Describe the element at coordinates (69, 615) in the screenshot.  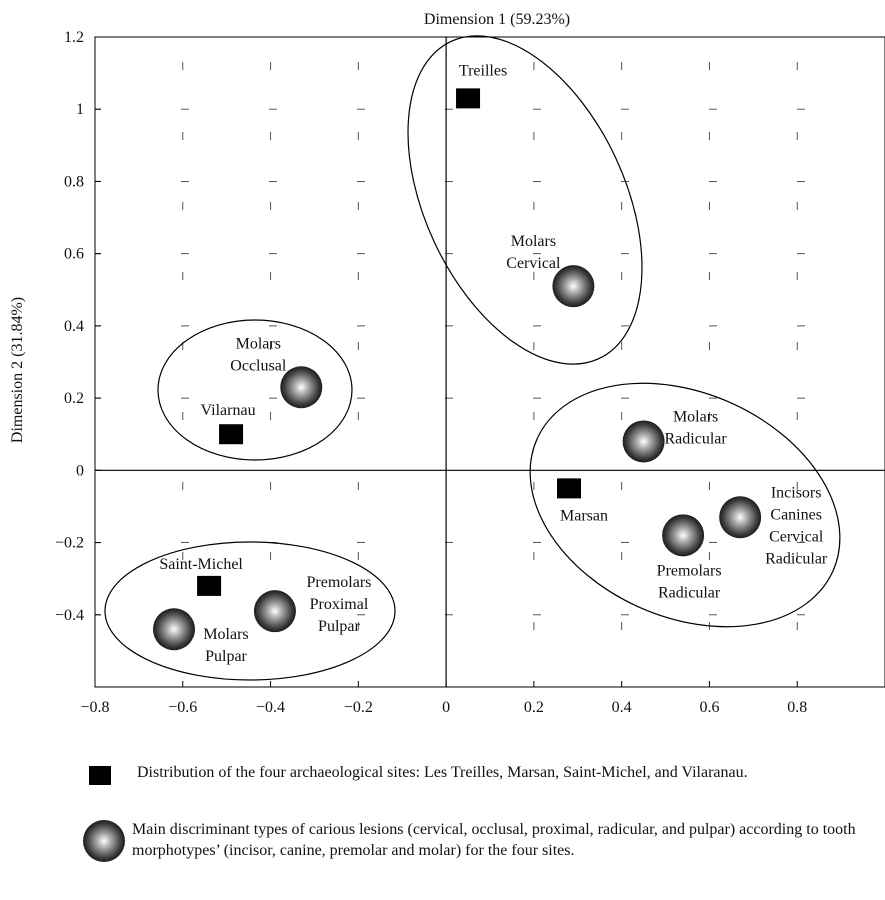
I see `y-tick-label: −0.4` at that location.